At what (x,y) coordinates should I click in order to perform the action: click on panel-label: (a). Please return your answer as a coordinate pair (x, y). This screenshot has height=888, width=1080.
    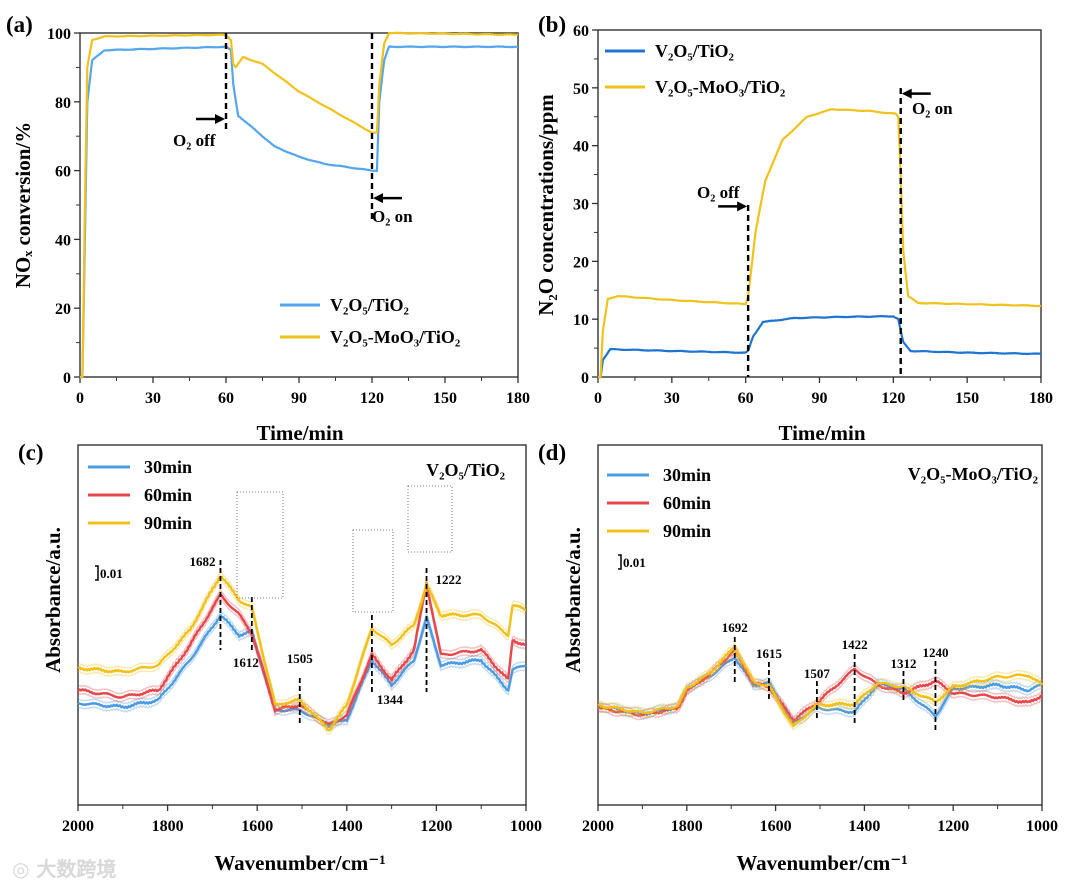
    Looking at the image, I should click on (19, 24).